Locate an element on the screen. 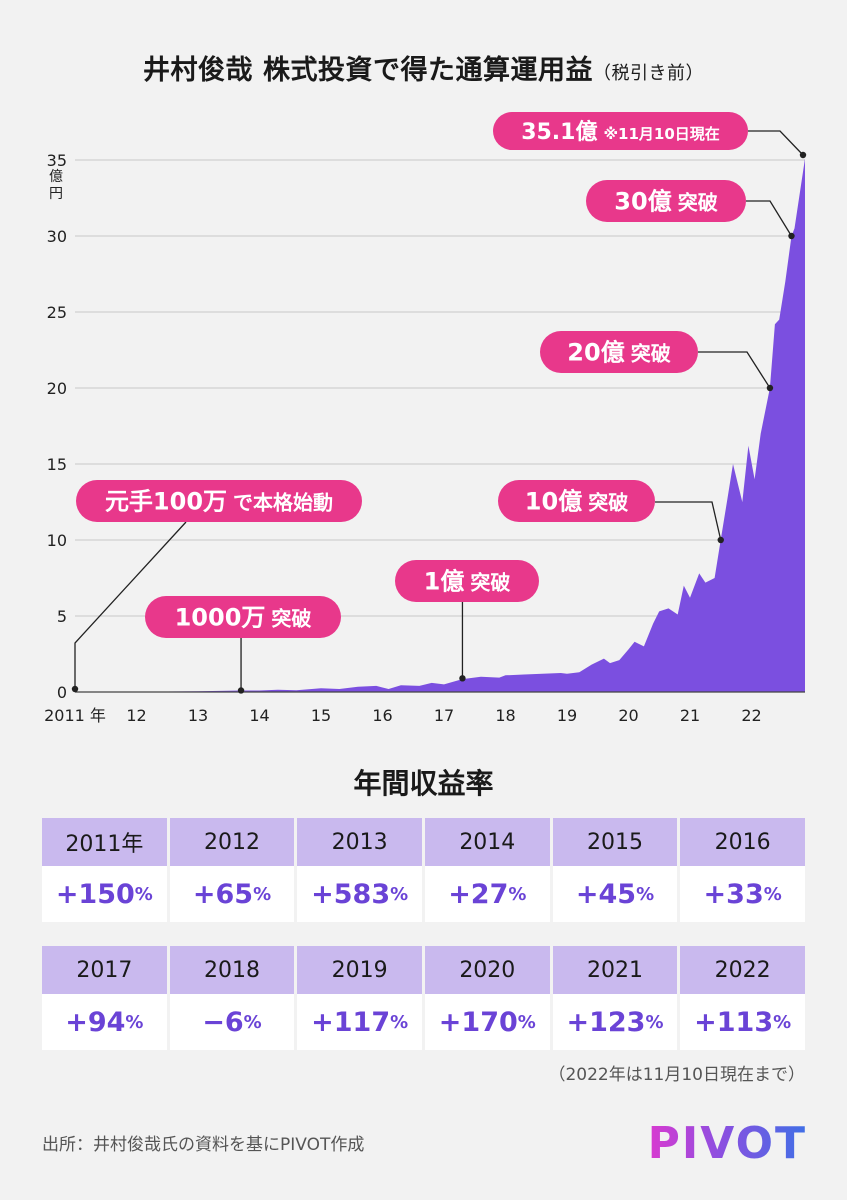 The width and height of the screenshot is (847, 1200). y-tick-label: 30 is located at coordinates (57, 236).